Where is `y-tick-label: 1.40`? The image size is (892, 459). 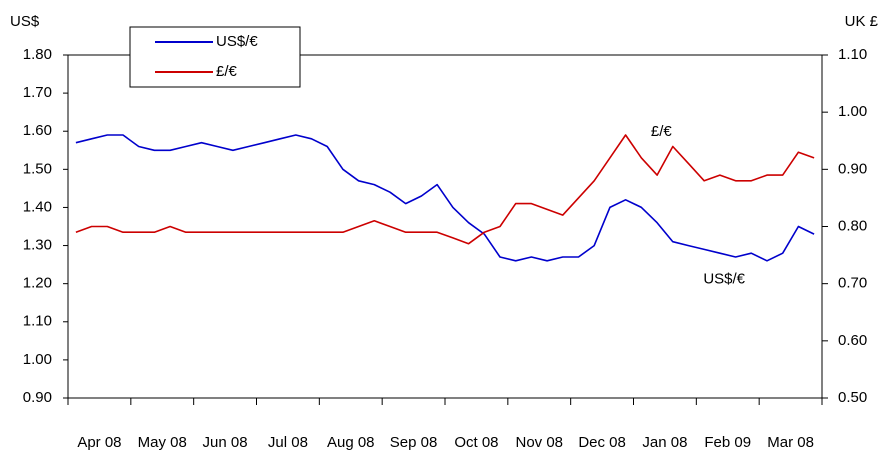 y-tick-label: 1.40 is located at coordinates (37, 206).